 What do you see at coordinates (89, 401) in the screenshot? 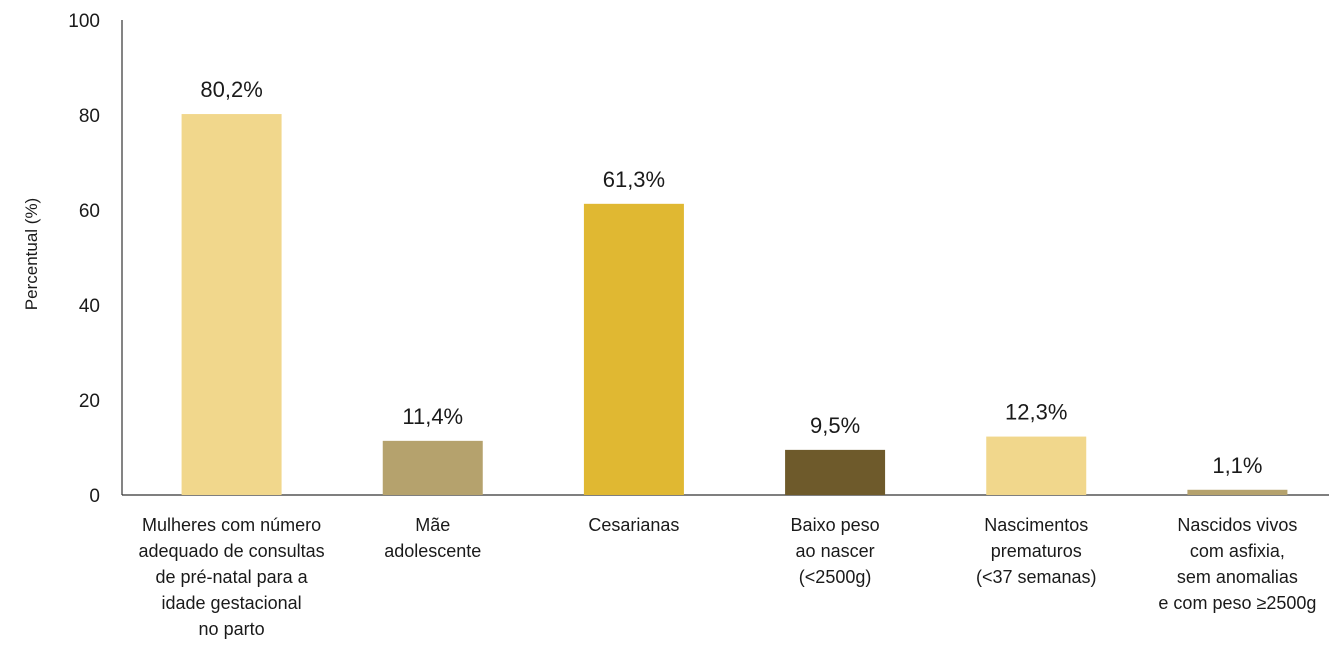
I see `y-tick-label: 20` at bounding box center [89, 401].